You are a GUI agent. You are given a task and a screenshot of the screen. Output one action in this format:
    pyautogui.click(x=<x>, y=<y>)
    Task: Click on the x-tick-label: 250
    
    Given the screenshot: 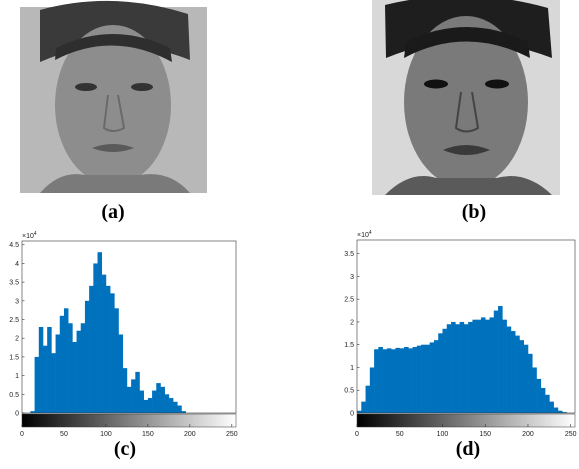 What is the action you would take?
    pyautogui.click(x=232, y=434)
    